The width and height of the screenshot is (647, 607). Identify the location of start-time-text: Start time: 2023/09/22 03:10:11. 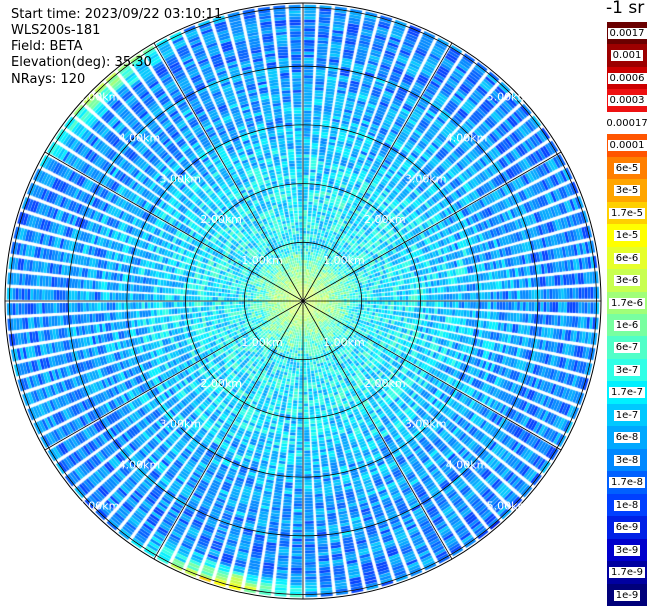
(117, 14).